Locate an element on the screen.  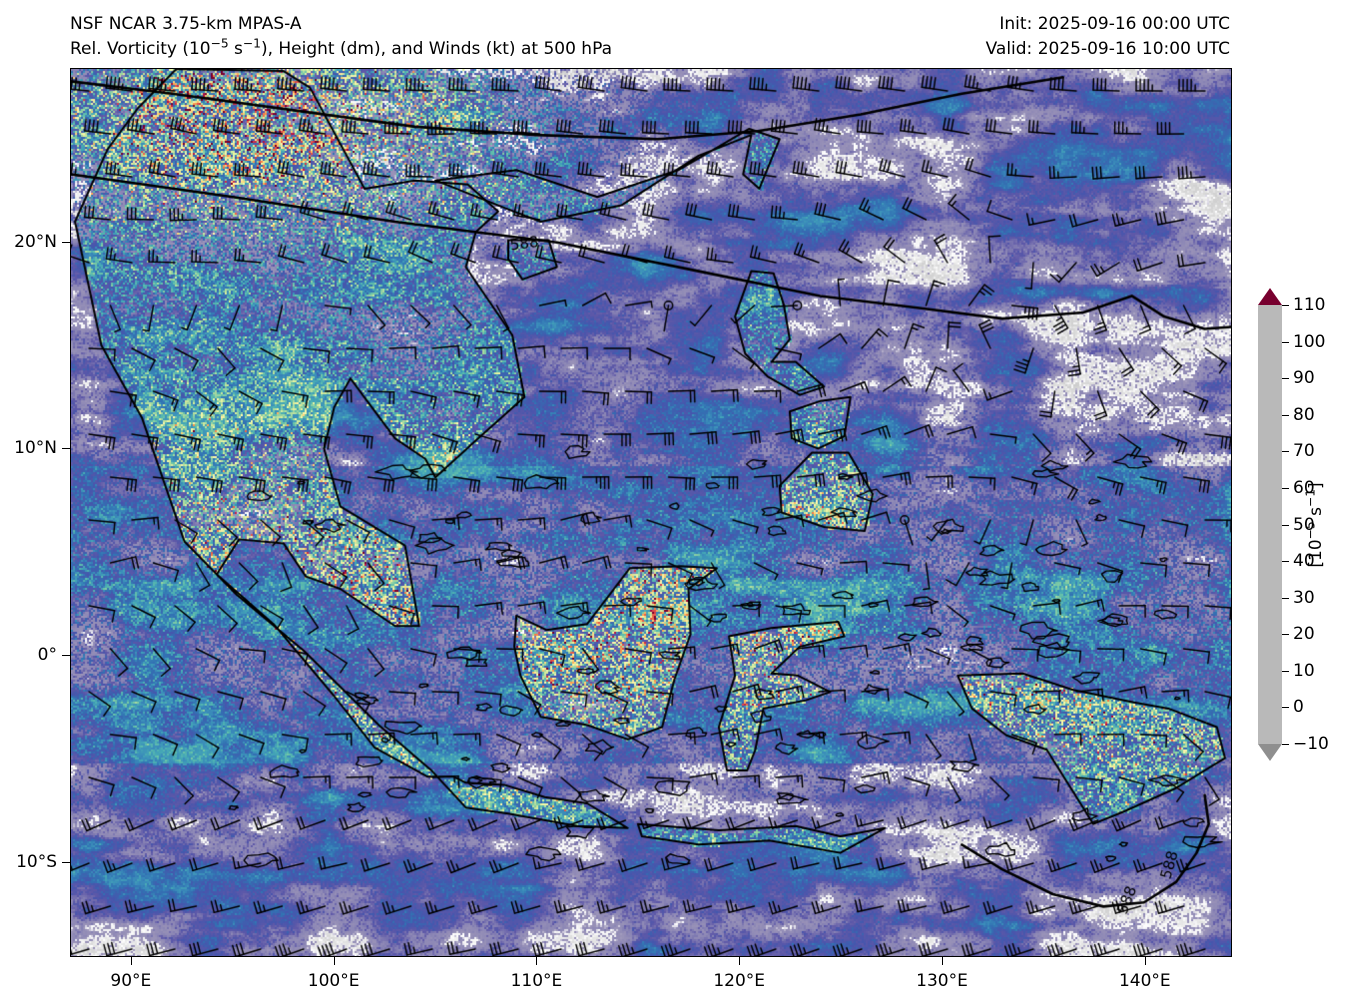
colorbar-under-arrow is located at coordinates (1270, 752).